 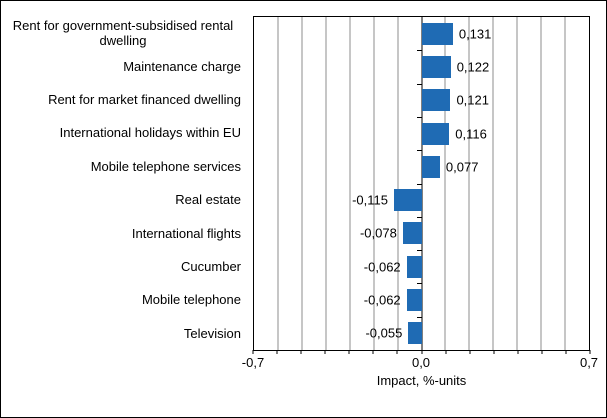 What do you see at coordinates (473, 67) in the screenshot?
I see `value-label: 0,122` at bounding box center [473, 67].